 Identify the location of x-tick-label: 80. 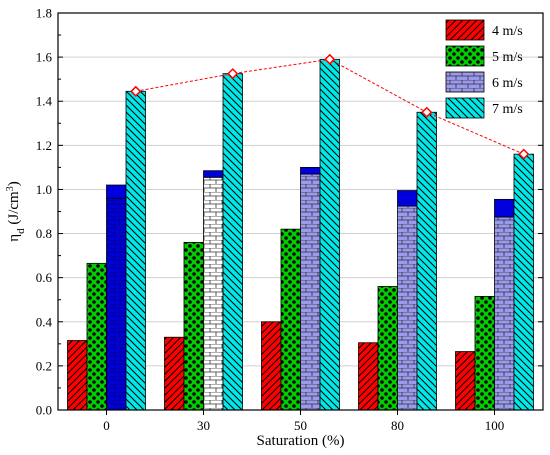
(397, 425).